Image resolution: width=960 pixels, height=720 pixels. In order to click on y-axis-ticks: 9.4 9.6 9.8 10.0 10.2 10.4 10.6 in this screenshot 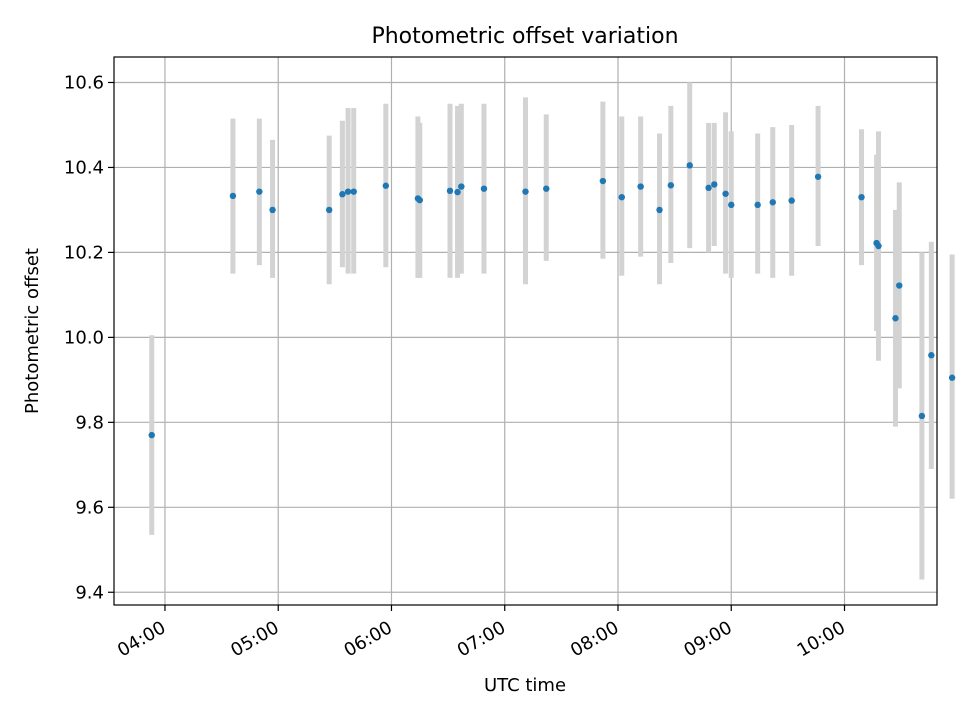, I will do `click(89, 337)`.